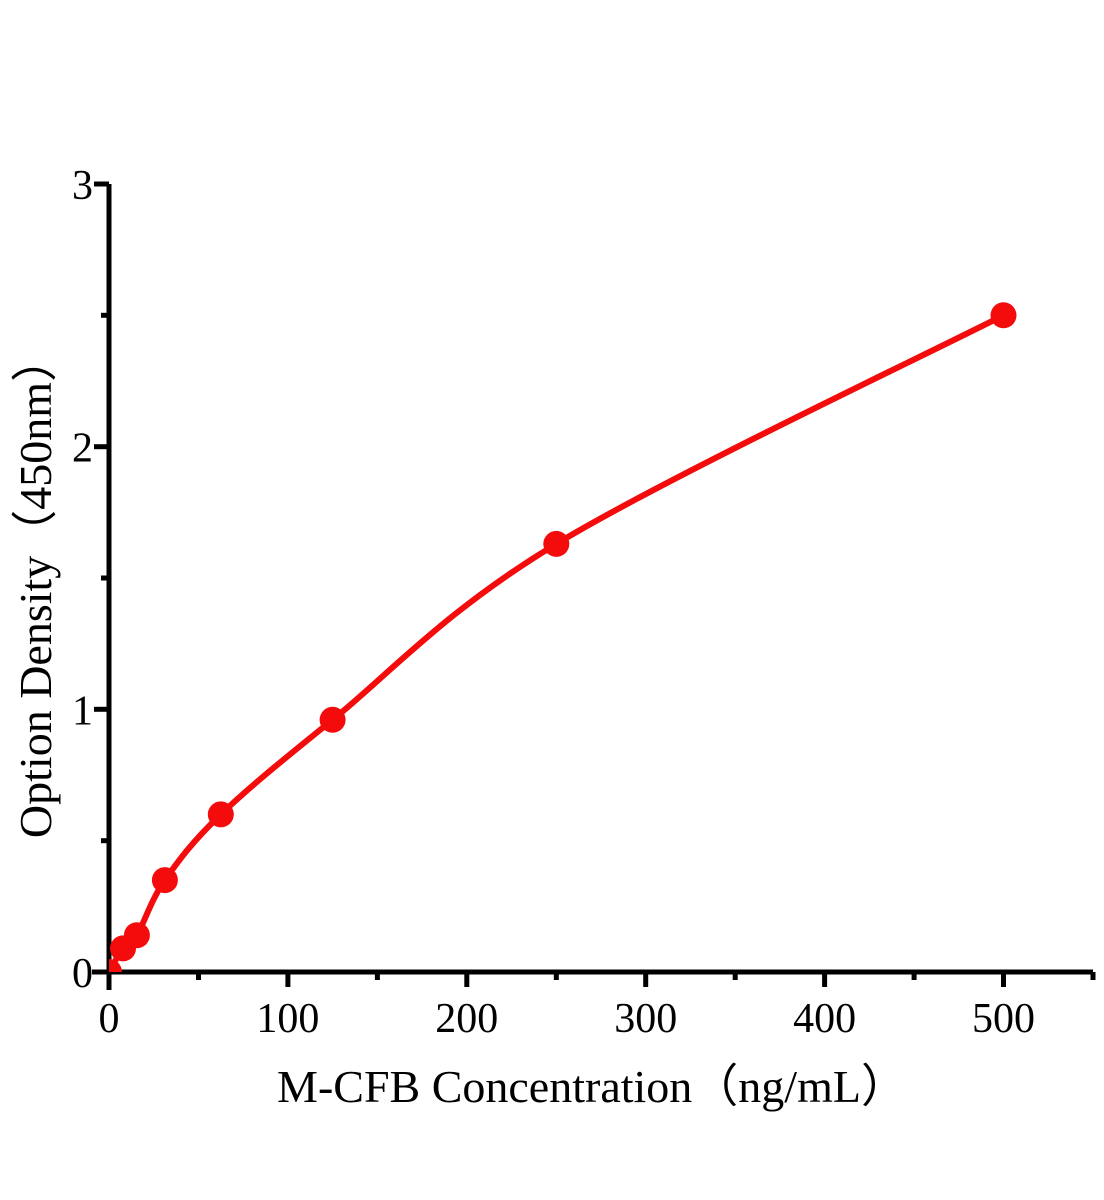  What do you see at coordinates (35, 587) in the screenshot?
I see `y-axis-title: Option Density（450nm）` at bounding box center [35, 587].